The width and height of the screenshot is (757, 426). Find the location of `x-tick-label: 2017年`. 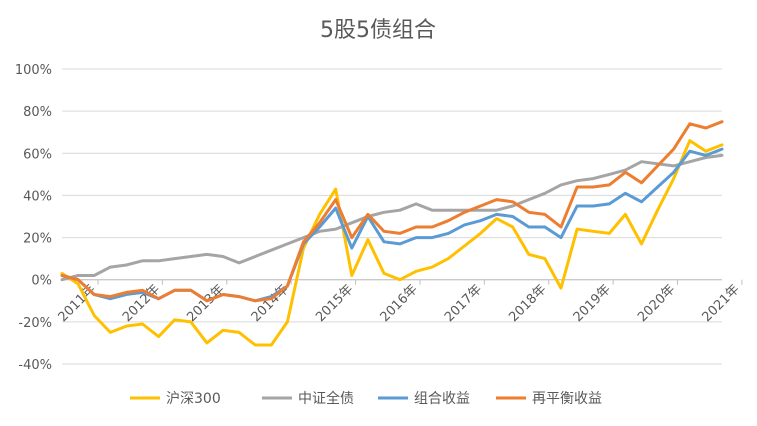

x-tick-label: 2017年 is located at coordinates (463, 303).